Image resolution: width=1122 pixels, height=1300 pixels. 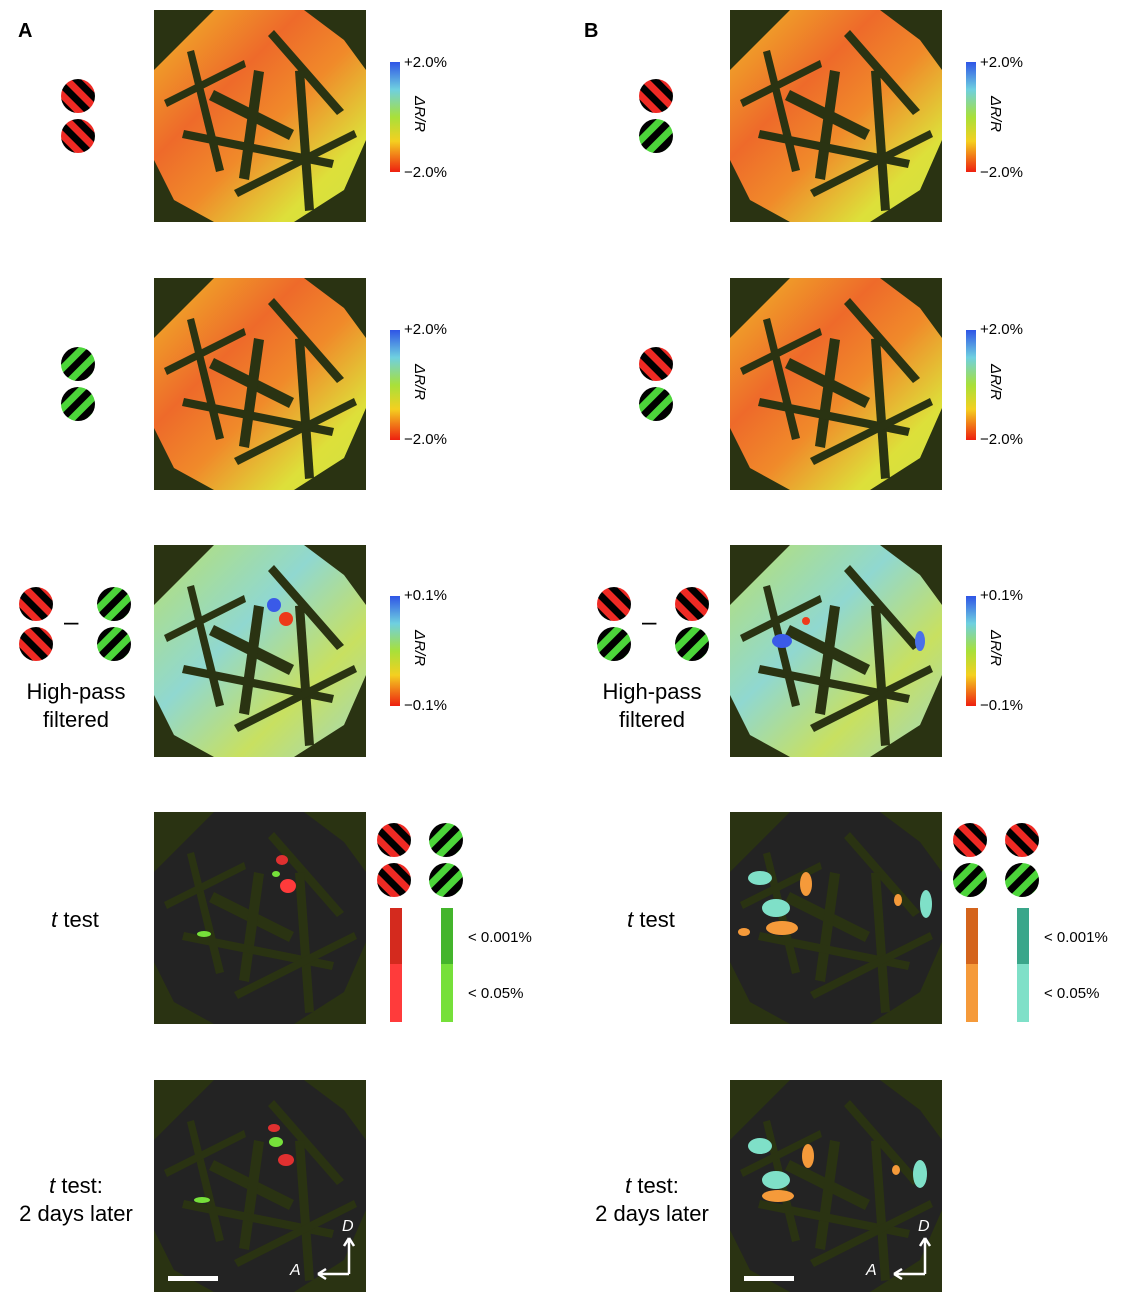 I want to click on cortex-vessel-pattern, so click(x=260, y=116).